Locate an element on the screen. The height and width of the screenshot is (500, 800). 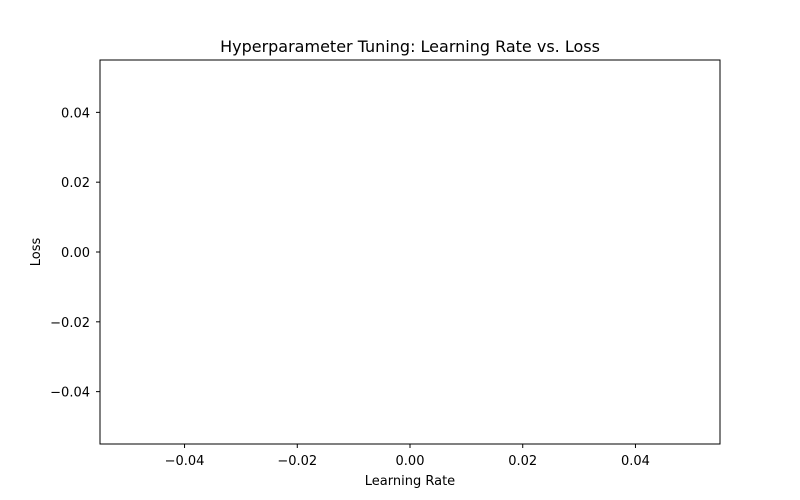
y-axis-ticks: −0.04 −0.02 0.00 0.02 0.04 is located at coordinates (75, 253).